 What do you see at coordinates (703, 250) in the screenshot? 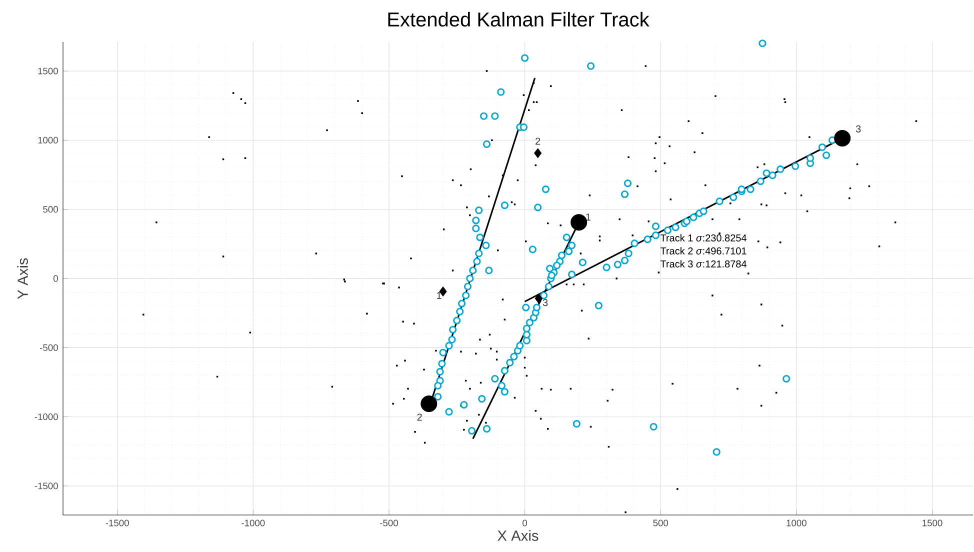
I see `annotation: Track 2 σ:496.7101` at bounding box center [703, 250].